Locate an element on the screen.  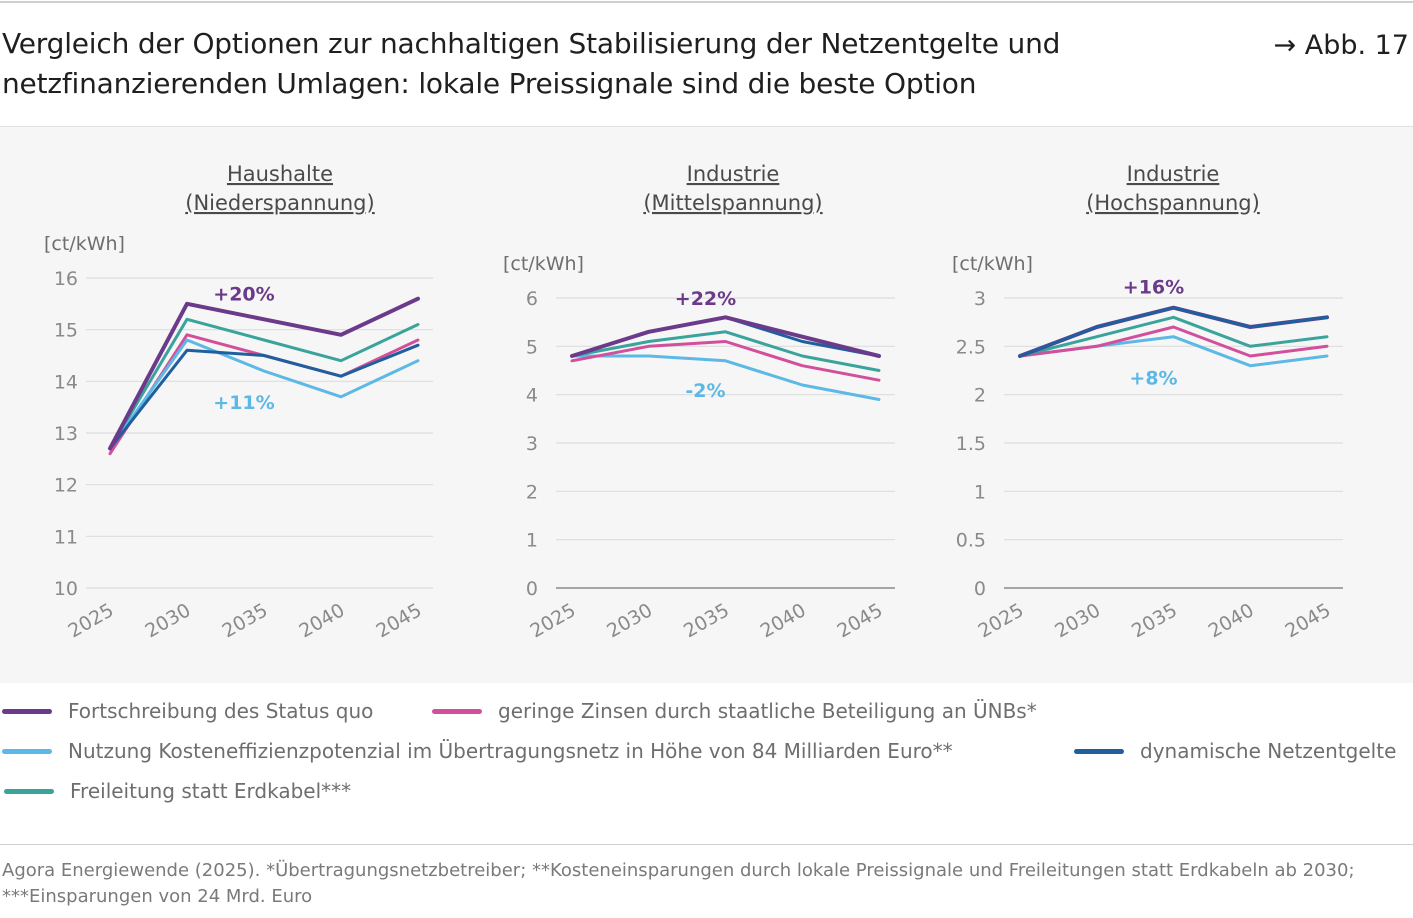
annotation-label: +8% is located at coordinates (1153, 378).